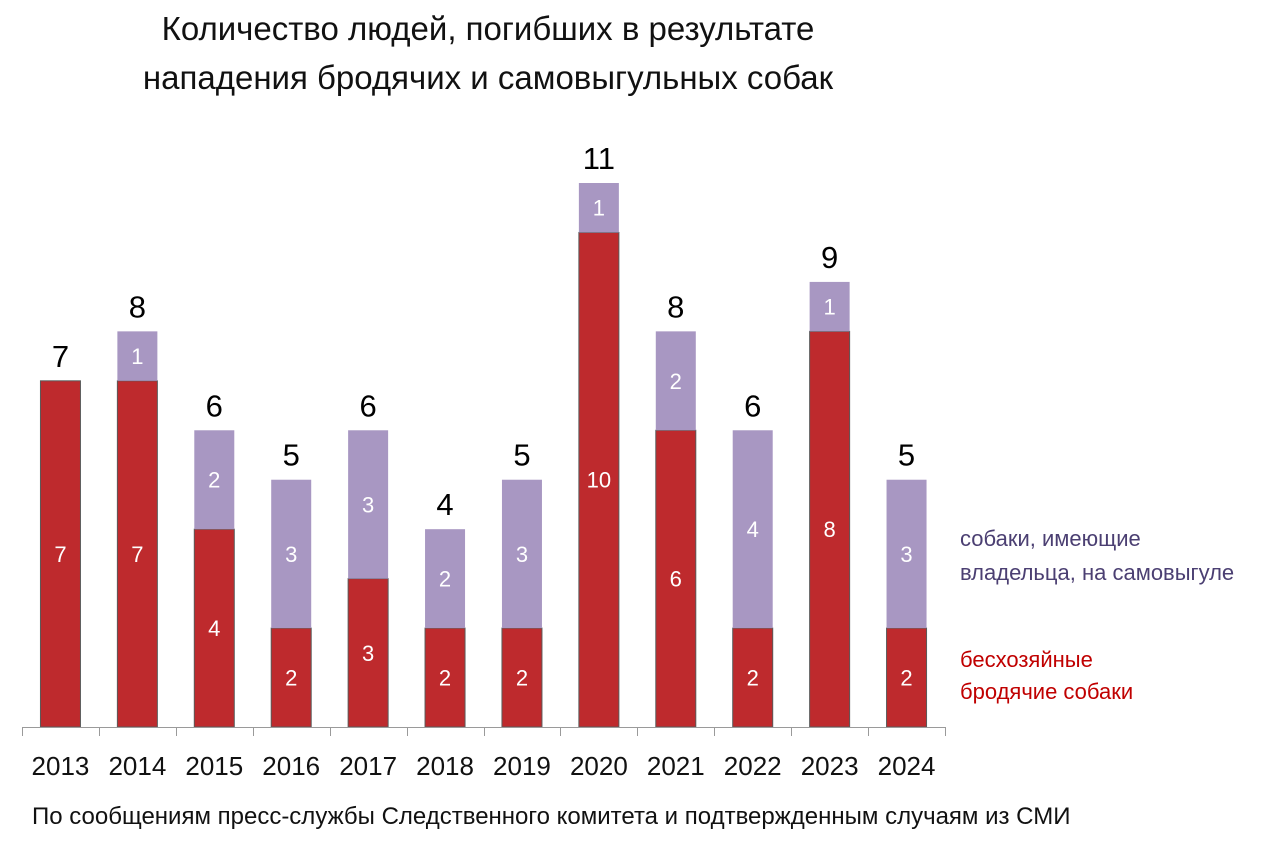 The height and width of the screenshot is (841, 1275). I want to click on total-label-2023: 9, so click(829, 257).